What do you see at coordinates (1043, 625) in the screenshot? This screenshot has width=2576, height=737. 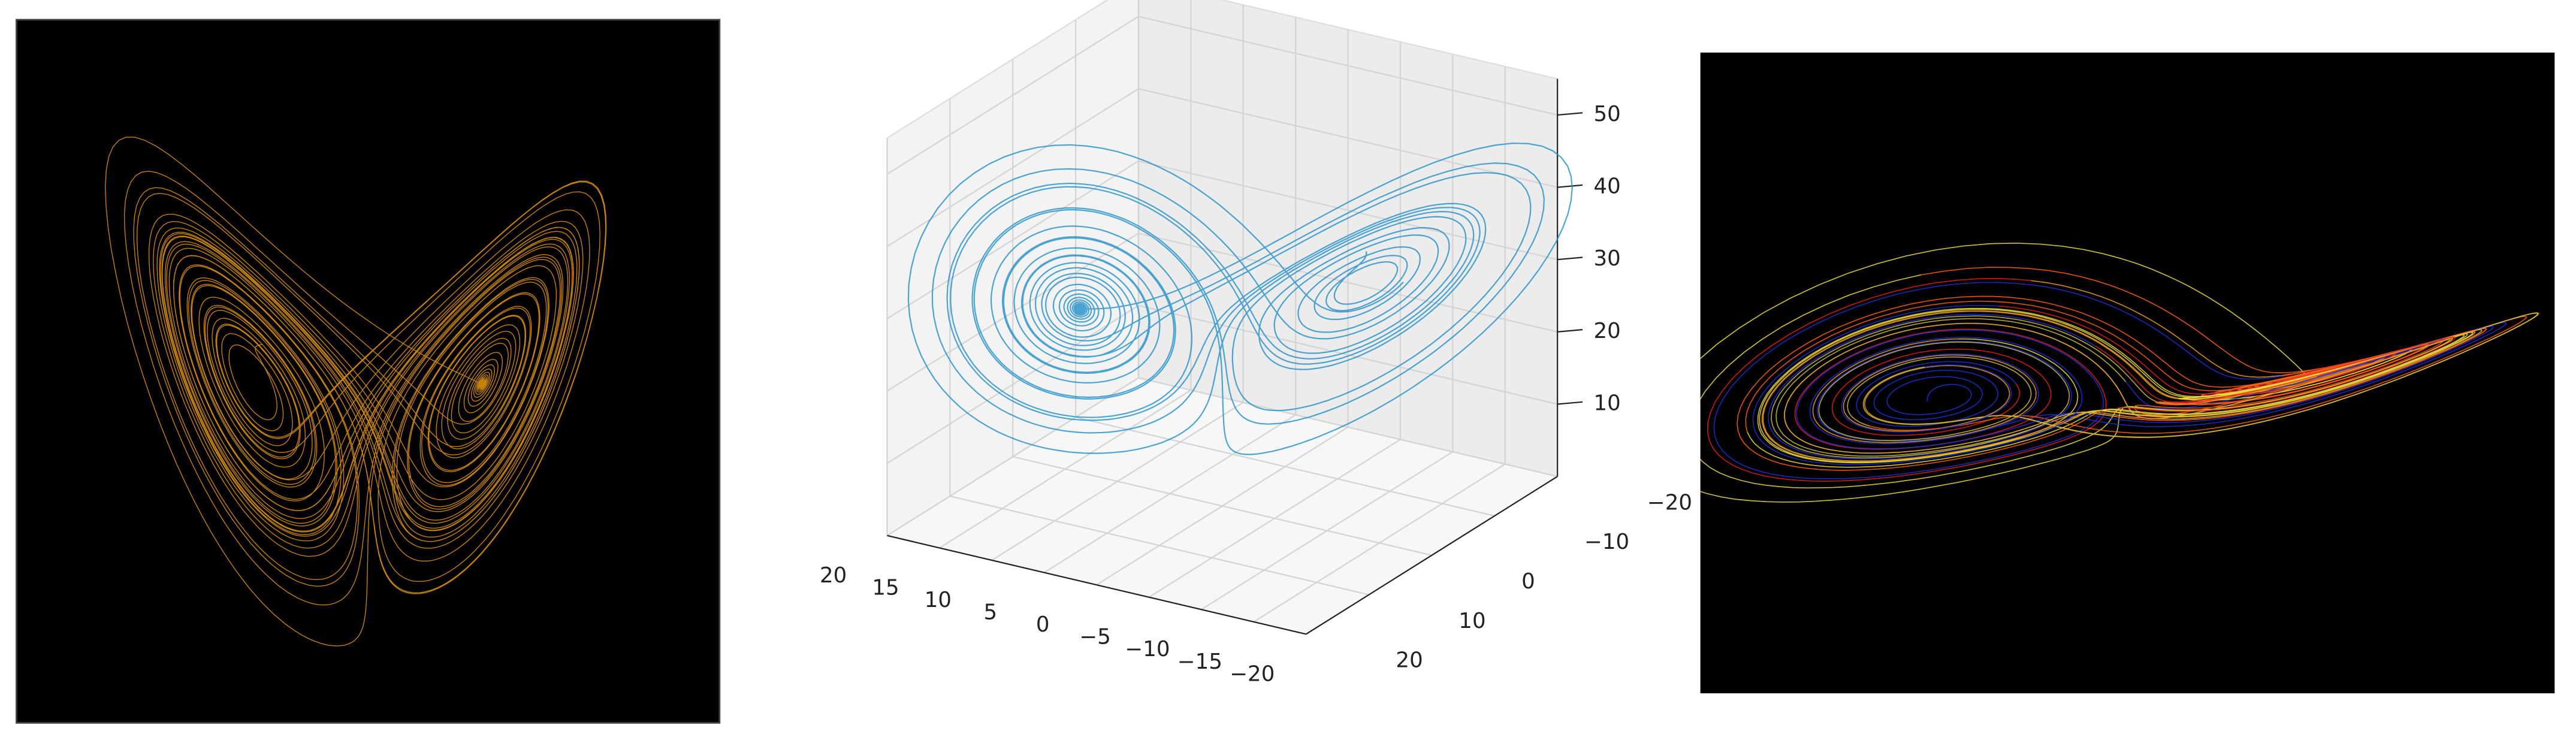 I see `x-tick-label: 0` at bounding box center [1043, 625].